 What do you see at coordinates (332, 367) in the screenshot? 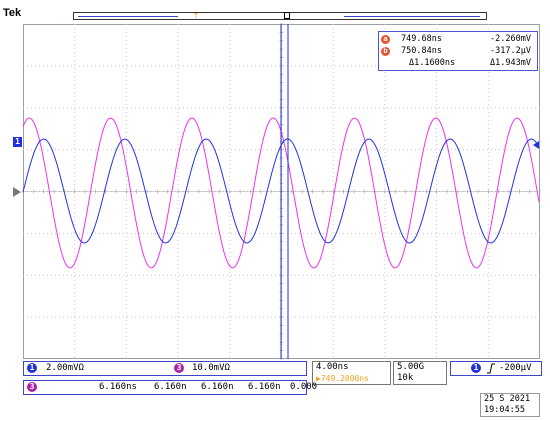
I see `timebase-scale: 4.00ns` at bounding box center [332, 367].